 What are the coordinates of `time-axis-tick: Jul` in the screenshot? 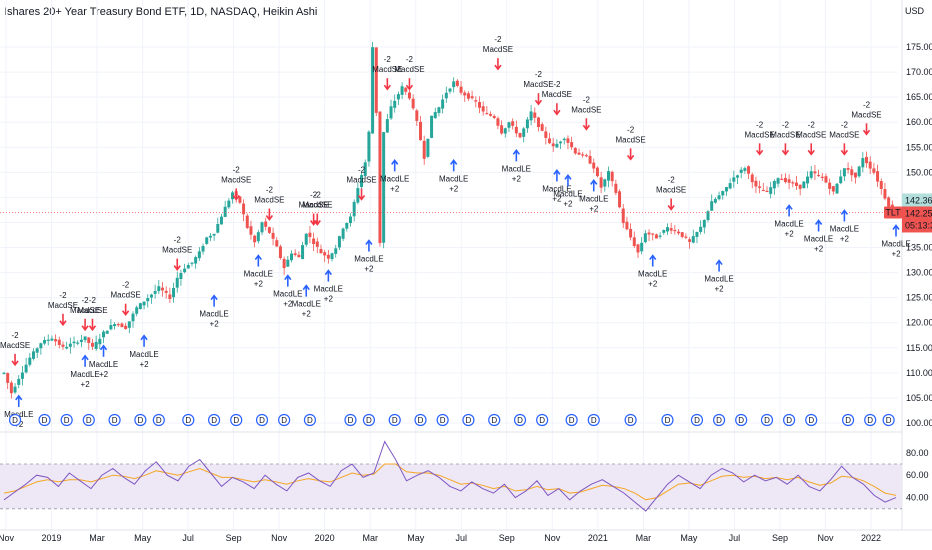 It's located at (735, 538).